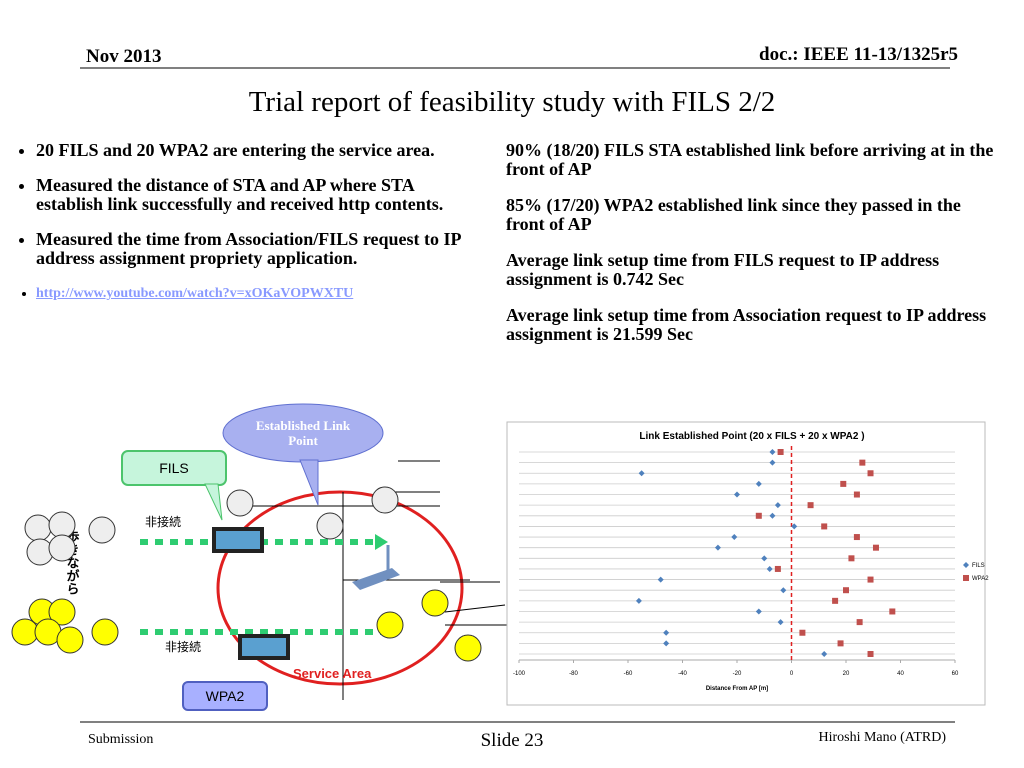 The width and height of the screenshot is (1024, 768). What do you see at coordinates (737, 689) in the screenshot?
I see `x-axis-label: Distance From AP [m]` at bounding box center [737, 689].